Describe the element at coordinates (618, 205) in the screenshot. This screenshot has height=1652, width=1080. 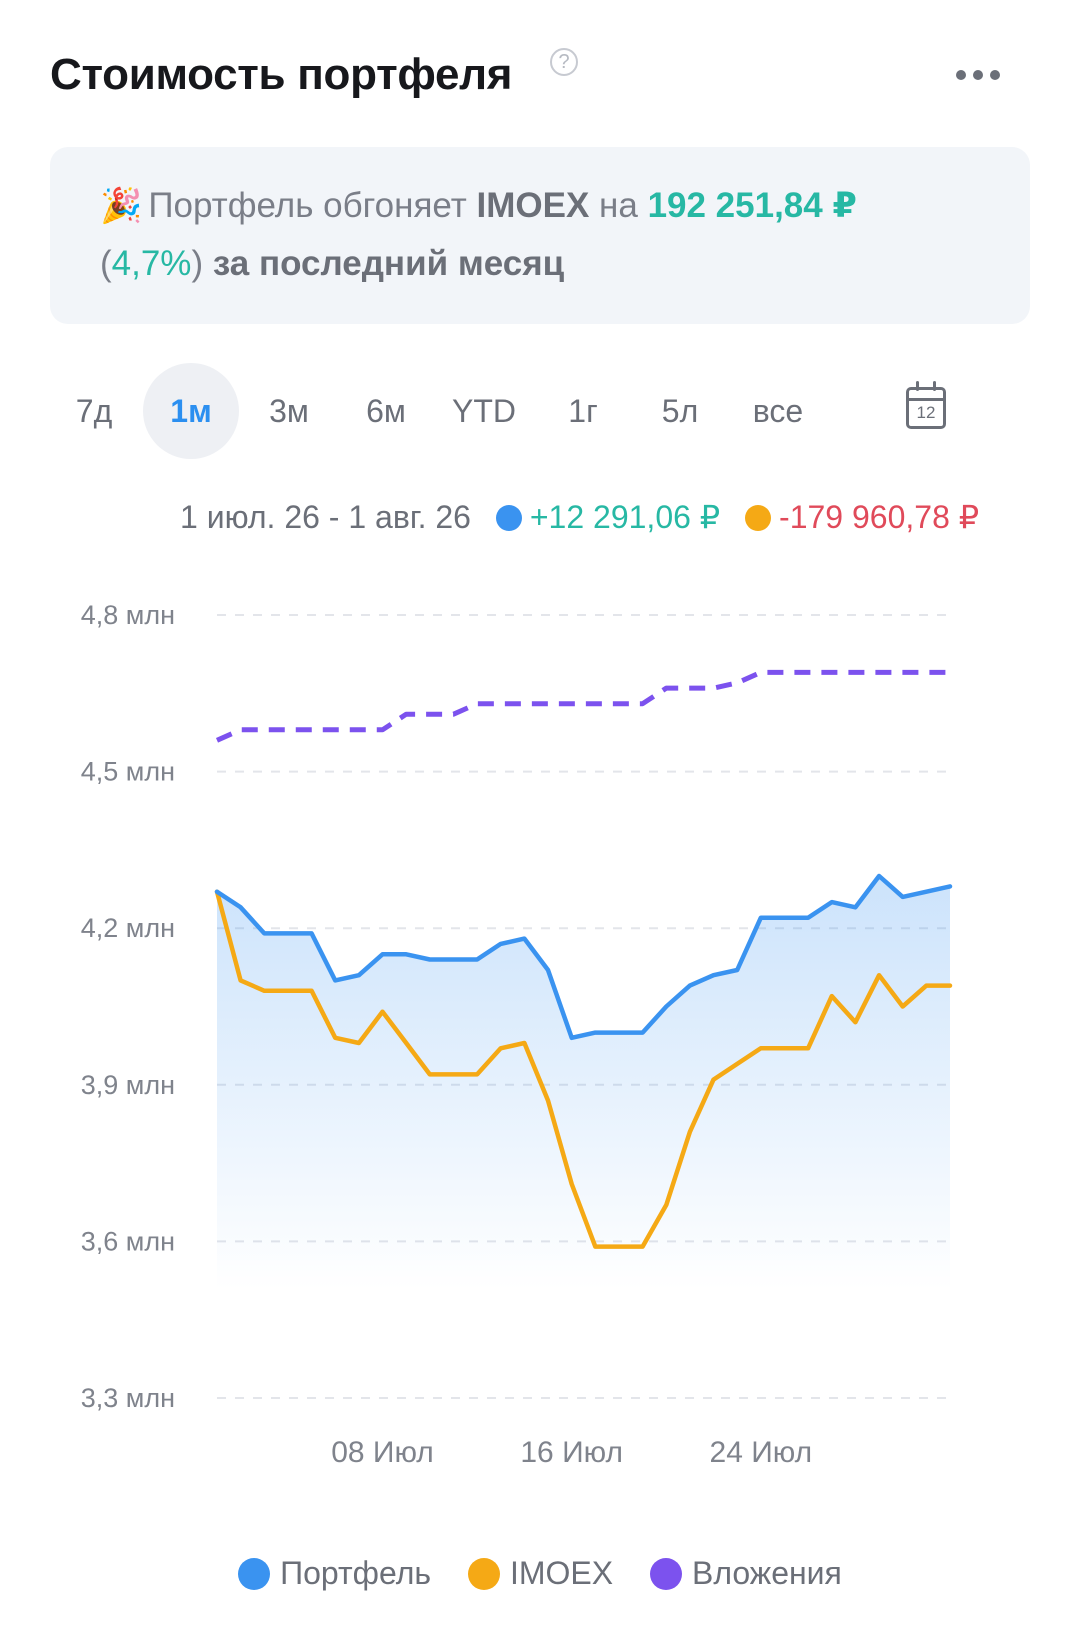
I see `banner-text-2: на` at that location.